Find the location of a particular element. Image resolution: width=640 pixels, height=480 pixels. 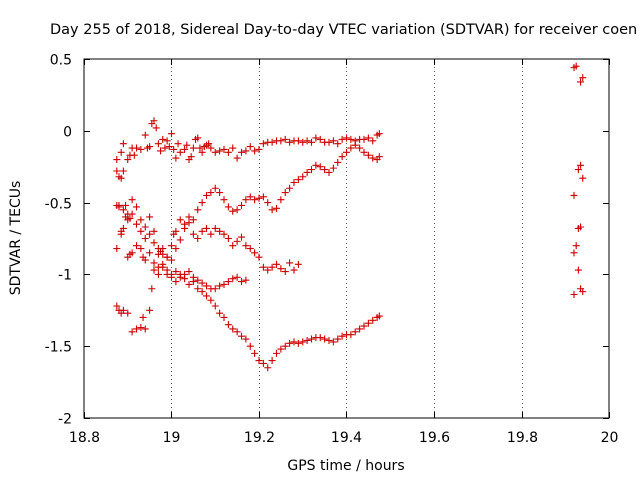

y-tick-label: -0.5 is located at coordinates (58, 205).